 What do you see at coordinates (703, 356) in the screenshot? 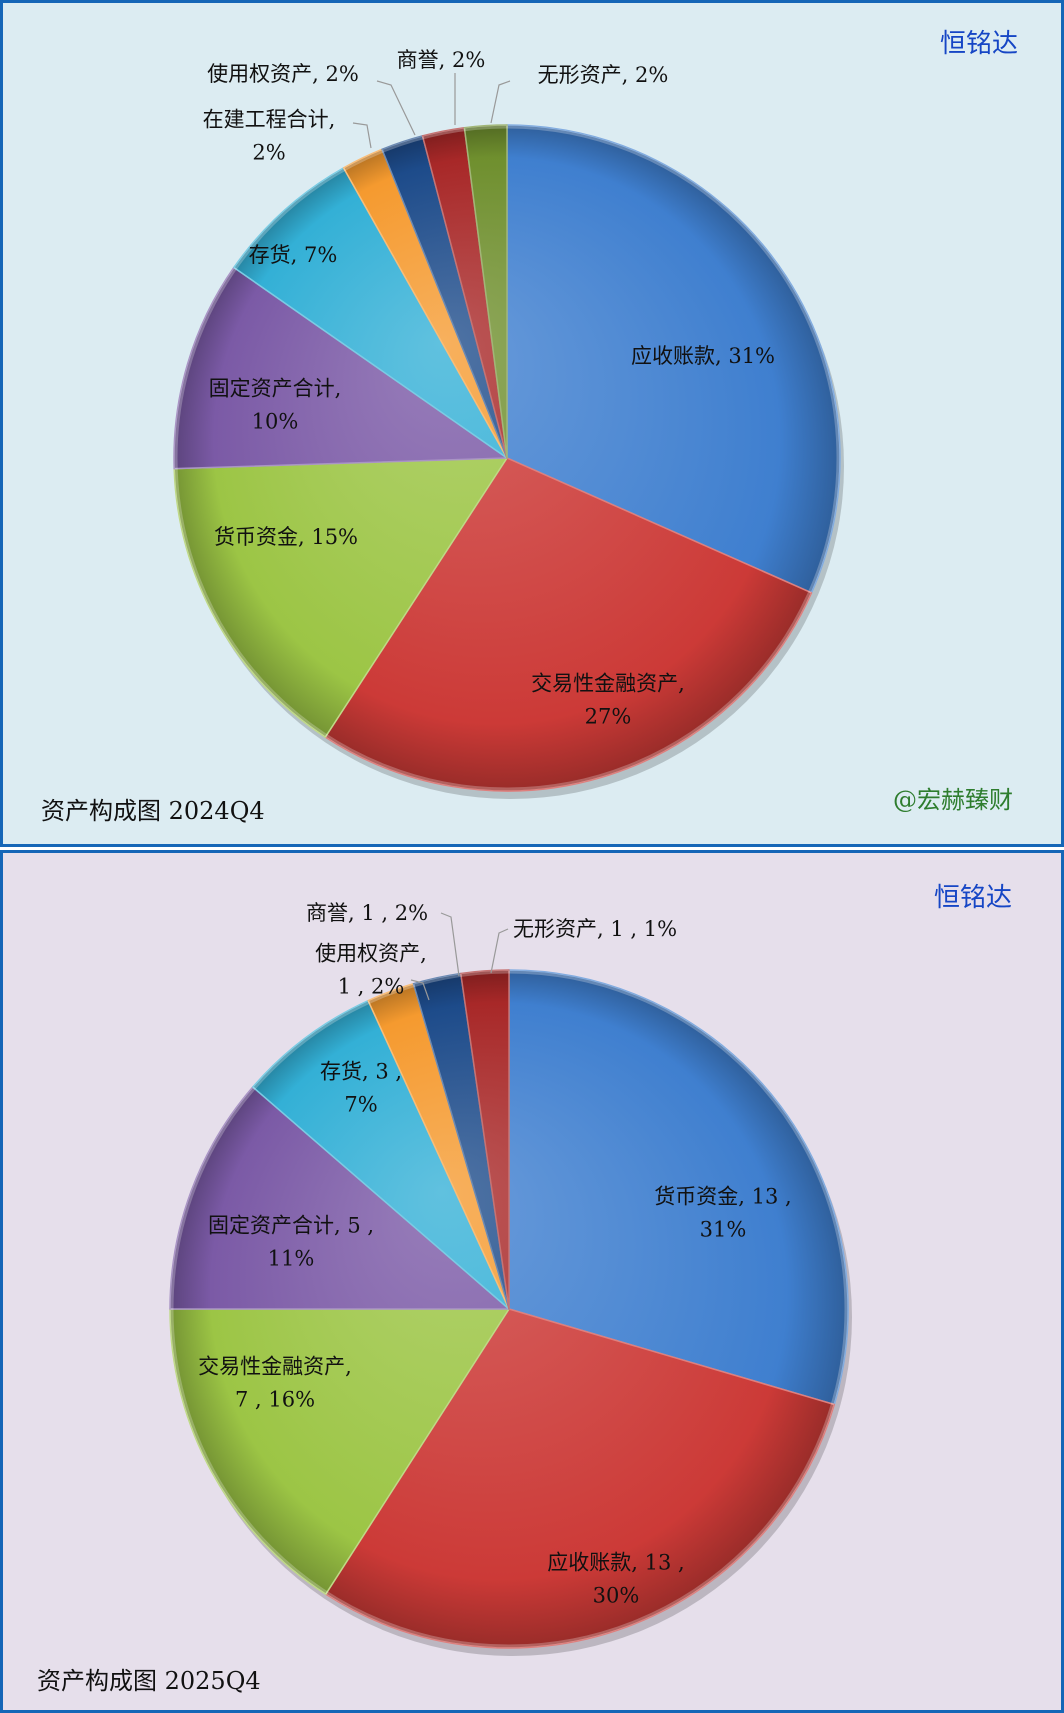
I see `slice-data-label: 应收账款, 31%` at bounding box center [703, 356].